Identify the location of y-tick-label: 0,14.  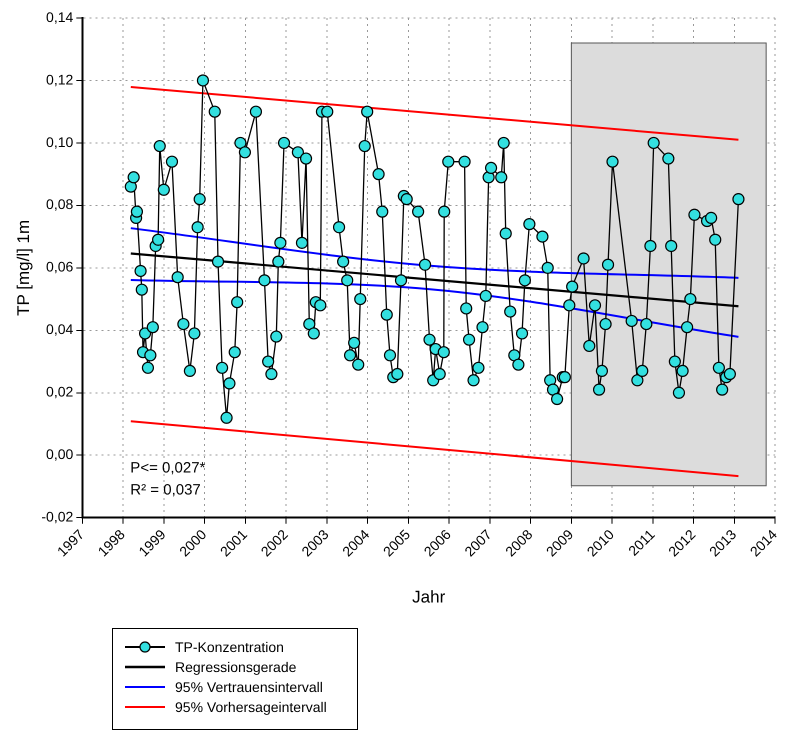
(60, 16).